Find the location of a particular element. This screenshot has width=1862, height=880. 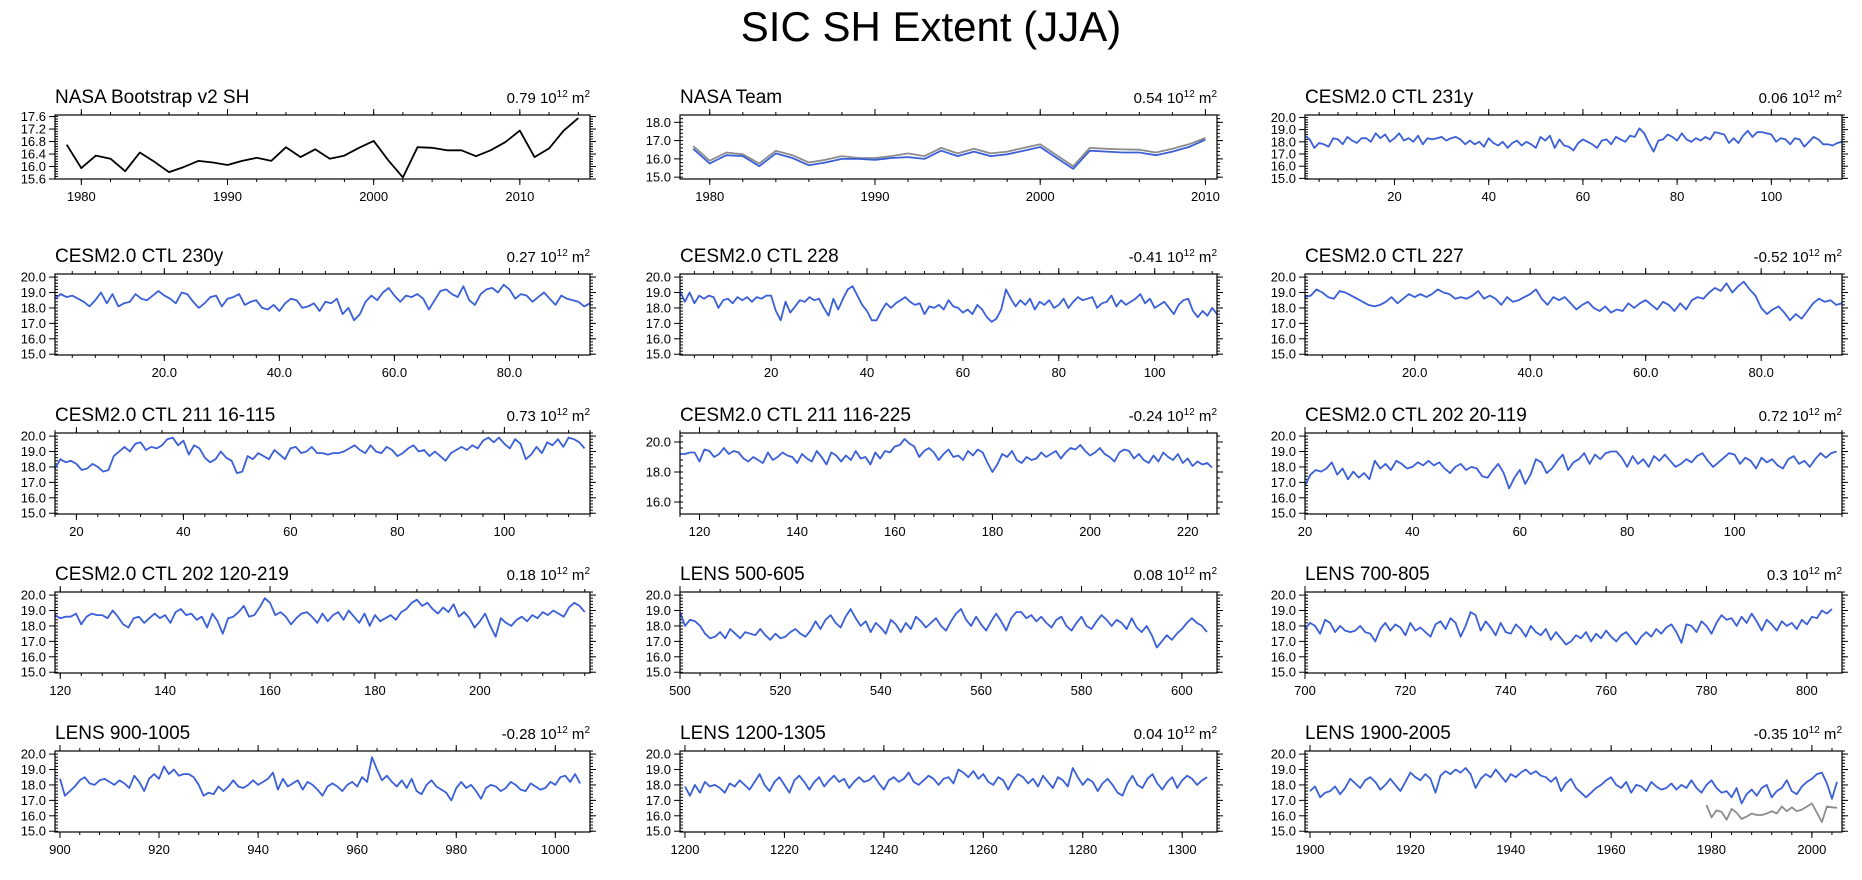

x-tick-label: 20 is located at coordinates (76, 531).